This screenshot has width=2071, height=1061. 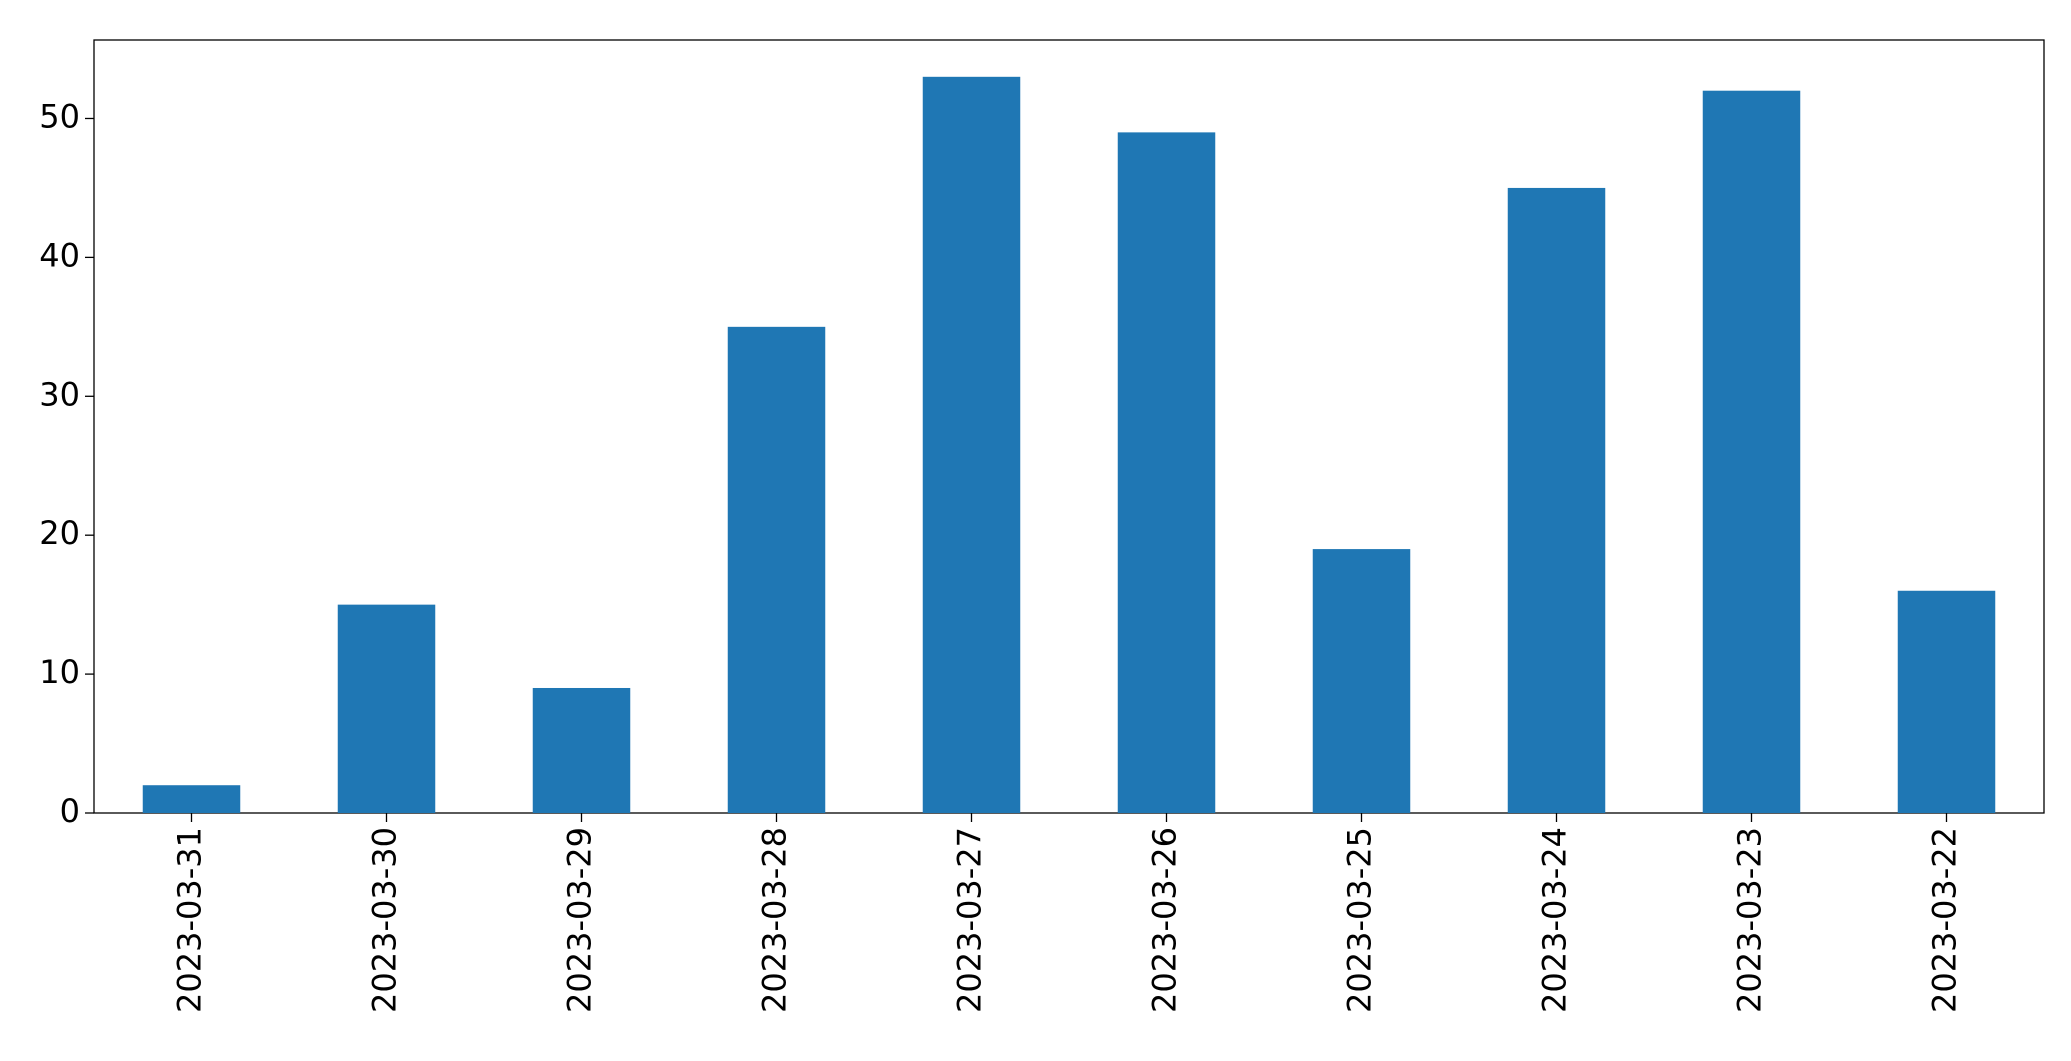 I want to click on y-tick-label: 30, so click(x=59, y=394).